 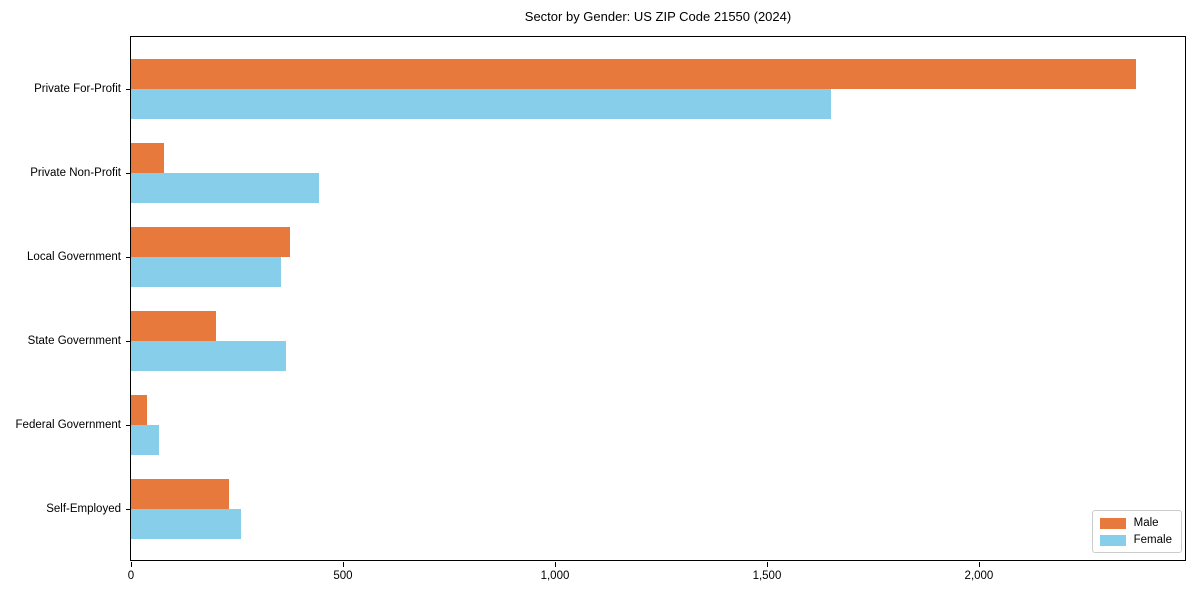 What do you see at coordinates (186, 524) in the screenshot?
I see `bar-female-self-employed` at bounding box center [186, 524].